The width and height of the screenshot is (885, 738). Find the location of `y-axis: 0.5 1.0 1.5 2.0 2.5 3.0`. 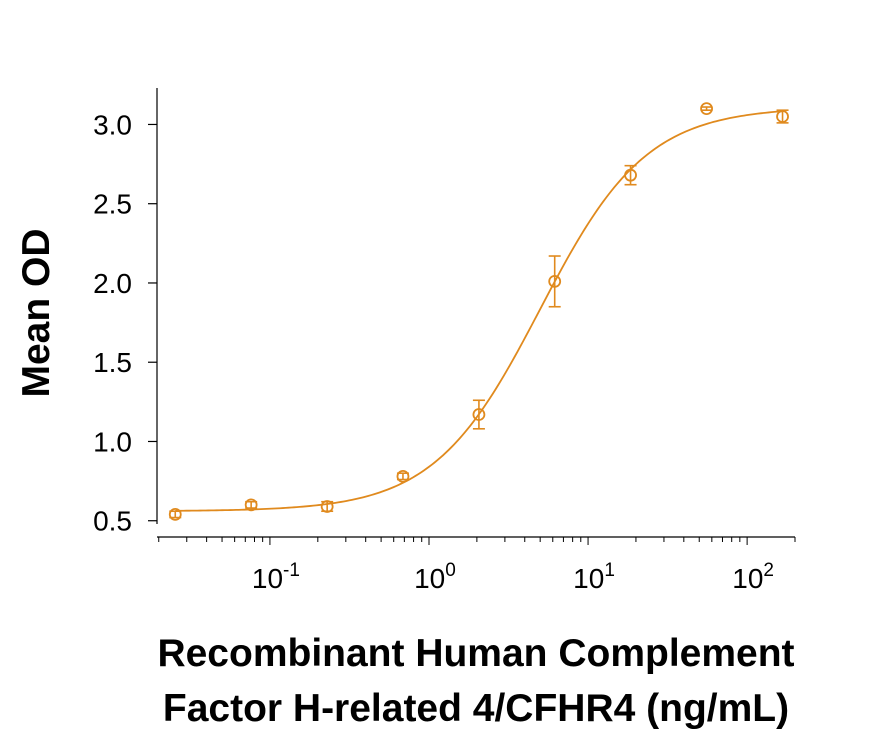

y-axis: 0.5 1.0 1.5 2.0 2.5 3.0 is located at coordinates (125, 312).